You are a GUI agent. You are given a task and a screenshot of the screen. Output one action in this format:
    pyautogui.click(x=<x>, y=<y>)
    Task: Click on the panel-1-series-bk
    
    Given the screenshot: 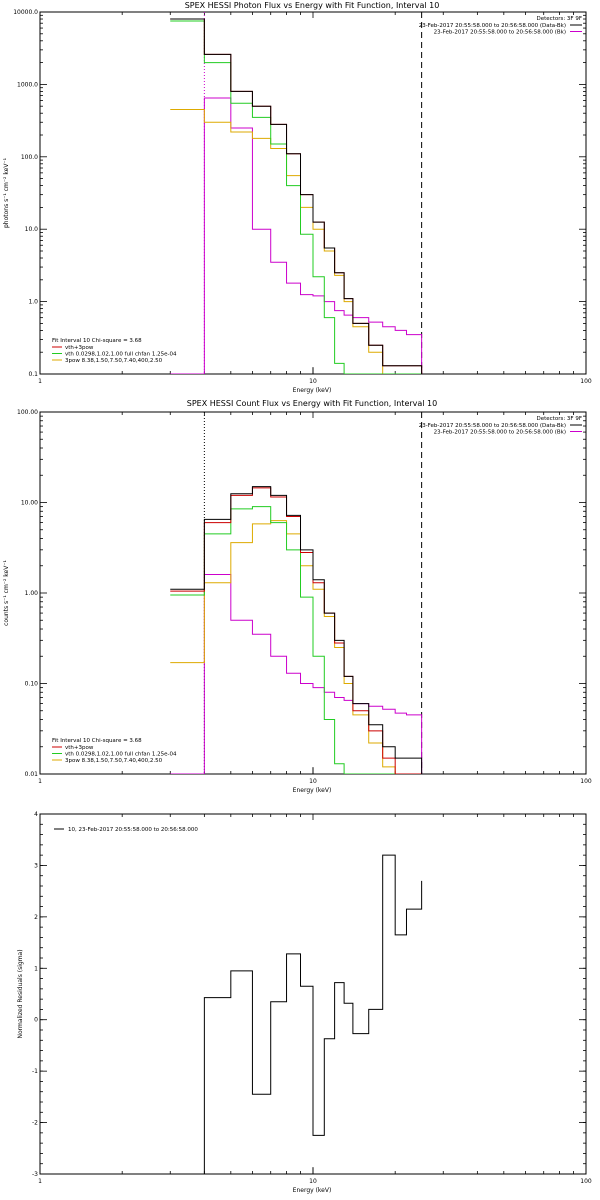 What is the action you would take?
    pyautogui.click(x=296, y=235)
    